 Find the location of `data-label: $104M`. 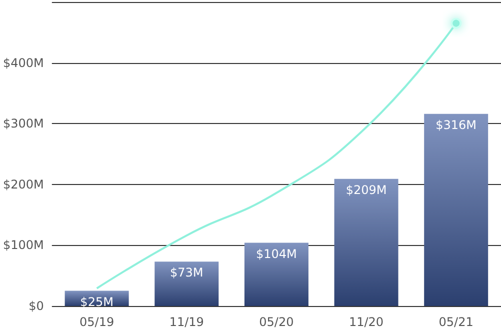

data-label: $104M is located at coordinates (276, 253).